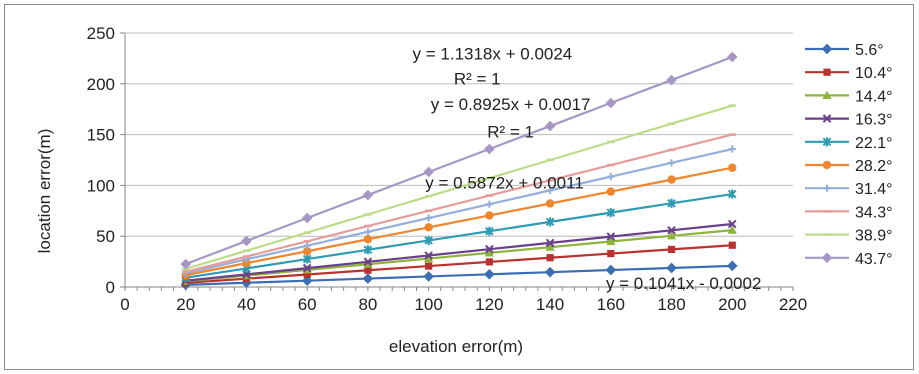  I want to click on legend-label: 22.1°, so click(874, 143).